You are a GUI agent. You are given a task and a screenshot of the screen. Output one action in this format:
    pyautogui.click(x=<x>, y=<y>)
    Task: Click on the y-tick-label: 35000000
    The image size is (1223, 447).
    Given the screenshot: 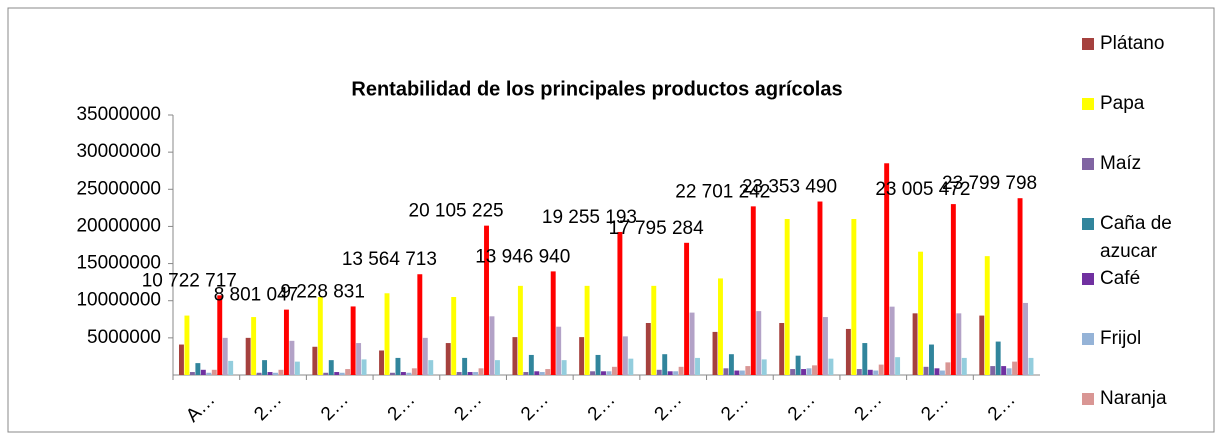 What is the action you would take?
    pyautogui.click(x=118, y=114)
    